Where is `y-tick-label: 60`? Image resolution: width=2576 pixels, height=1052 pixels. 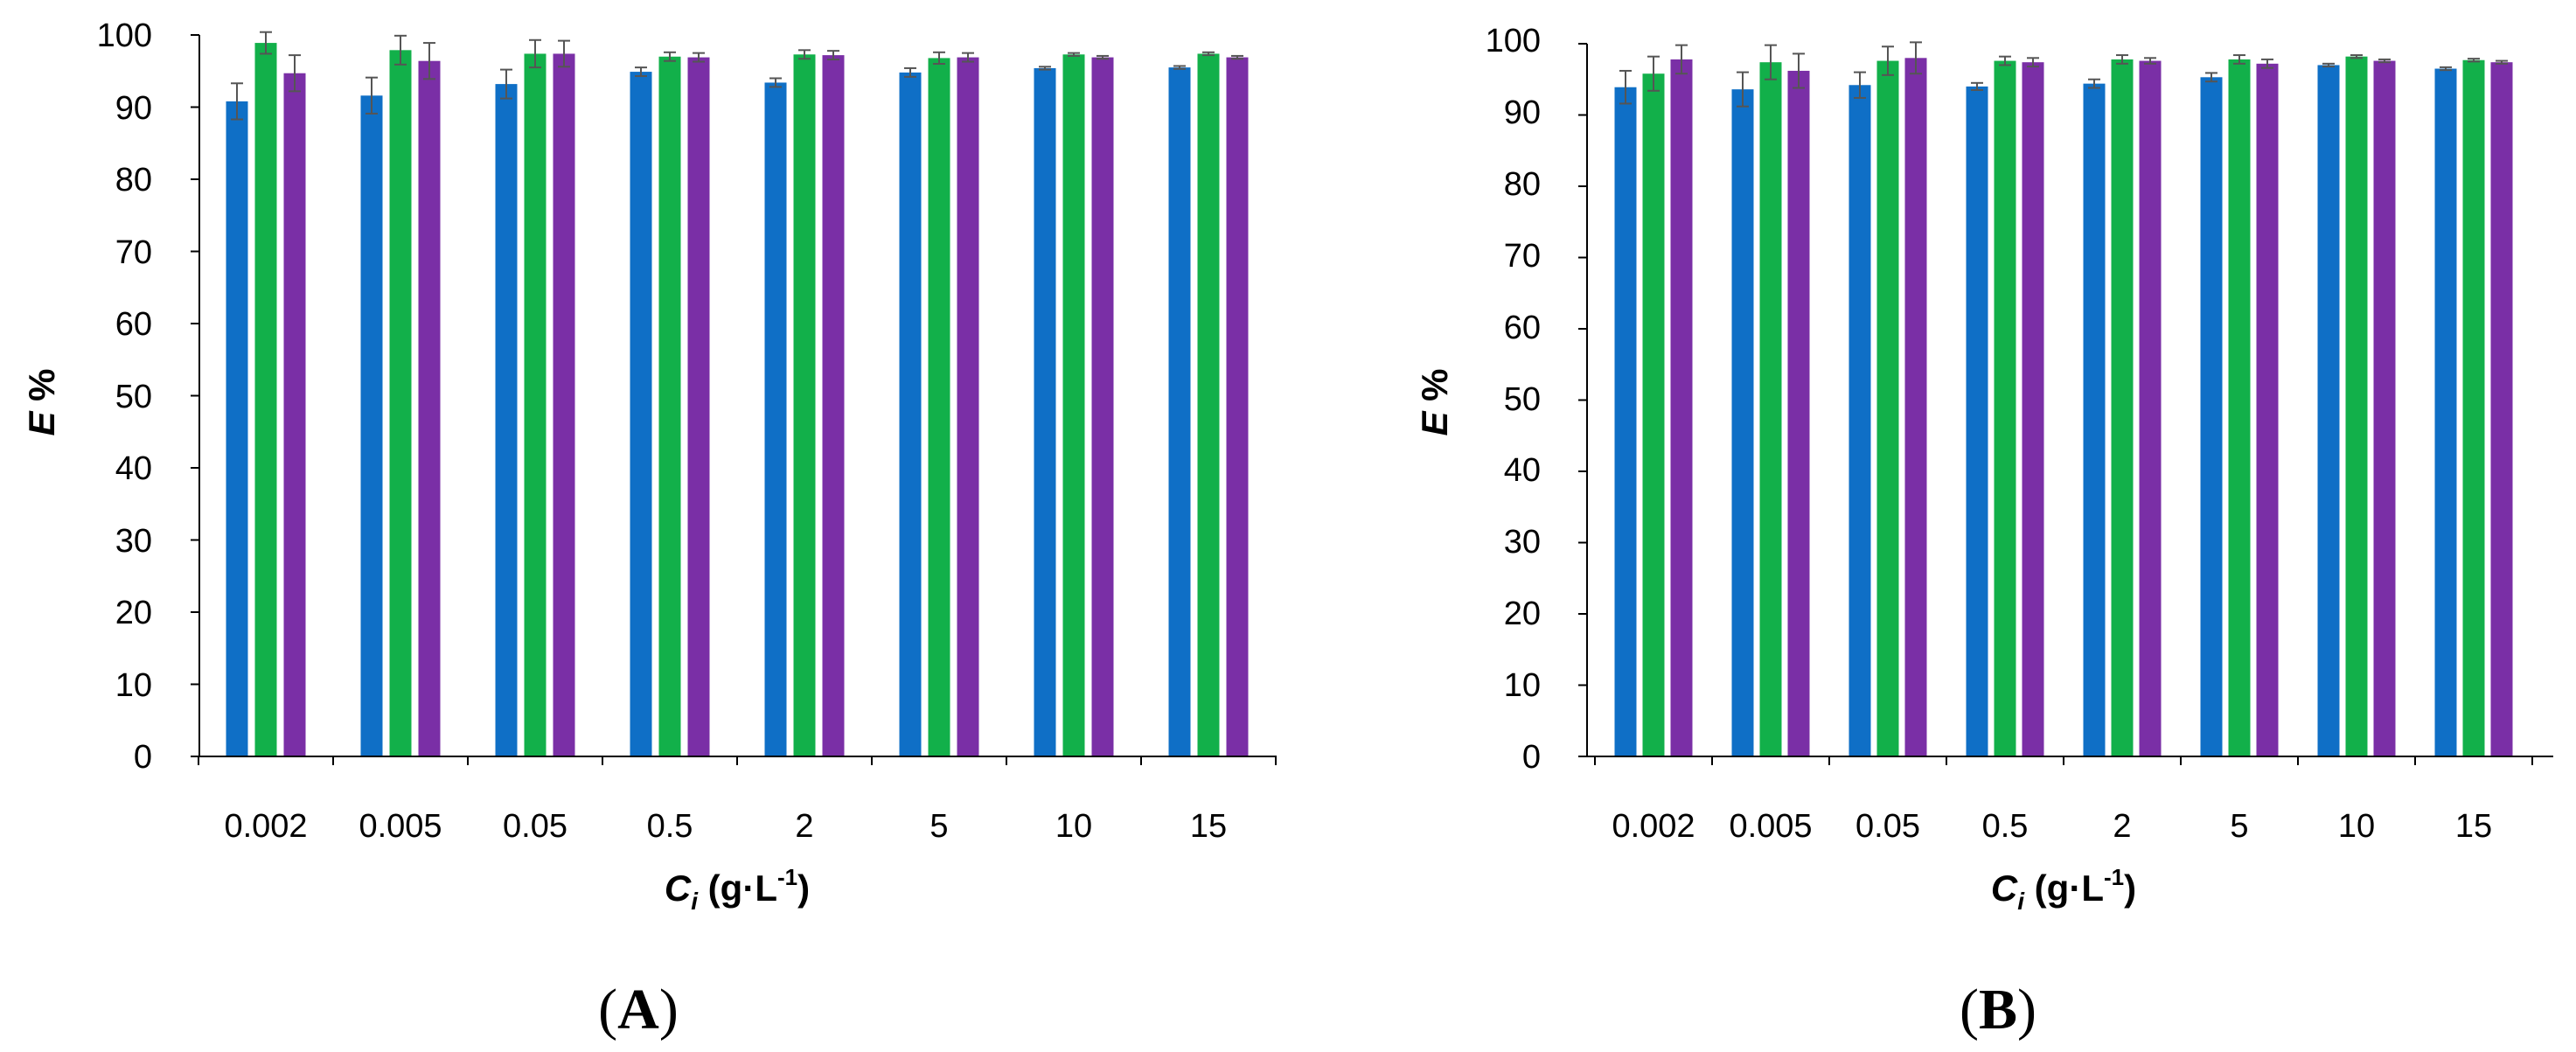 y-tick-label: 60 is located at coordinates (1522, 328).